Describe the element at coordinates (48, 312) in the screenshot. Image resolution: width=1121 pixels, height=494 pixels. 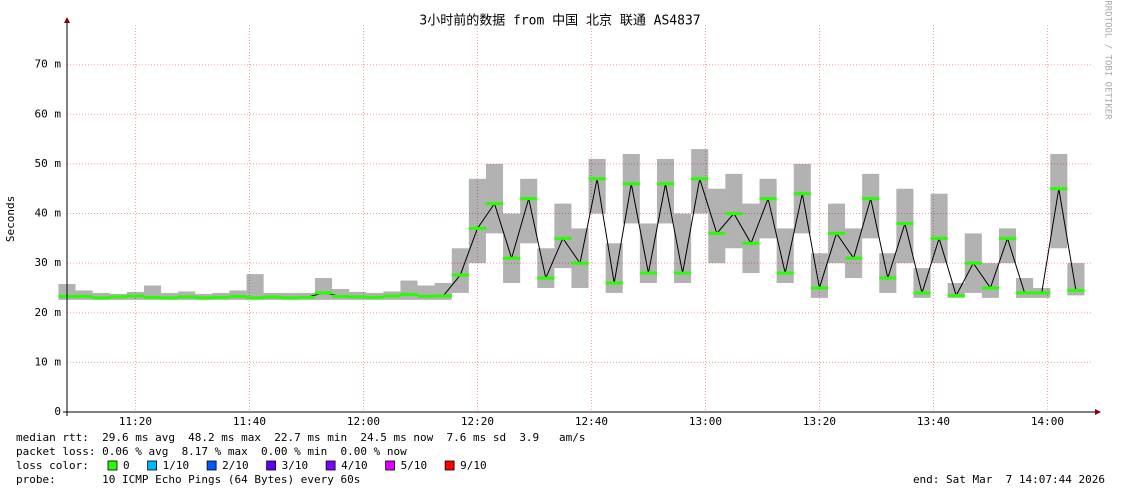
I see `y-tick-label: 20 m` at that location.